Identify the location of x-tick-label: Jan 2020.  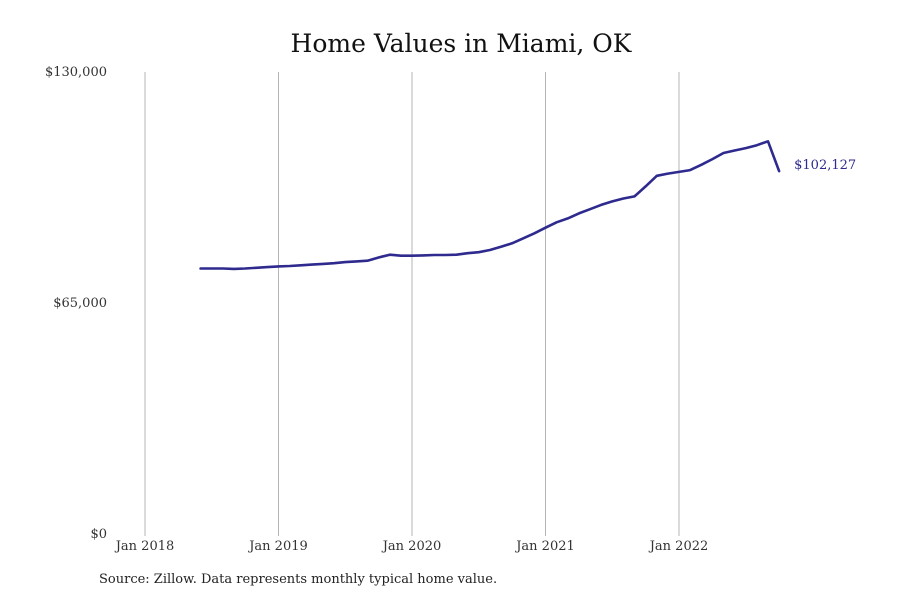
(411, 546).